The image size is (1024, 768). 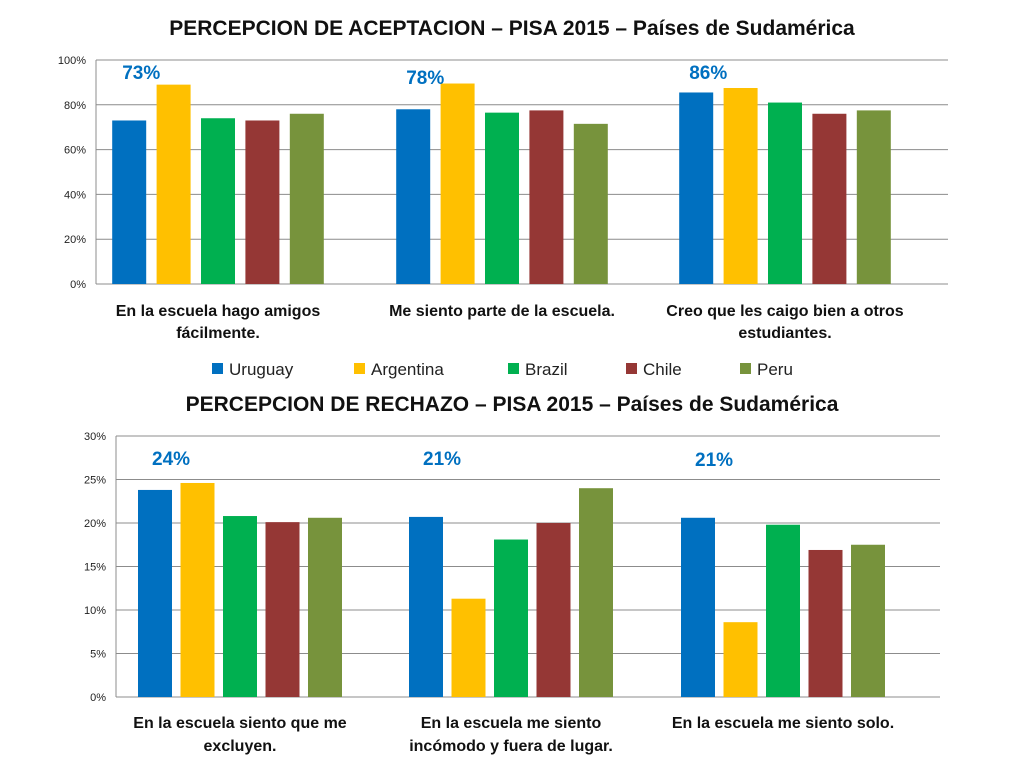 What do you see at coordinates (511, 746) in the screenshot?
I see `category-label: incómodo y fuera de lugar.` at bounding box center [511, 746].